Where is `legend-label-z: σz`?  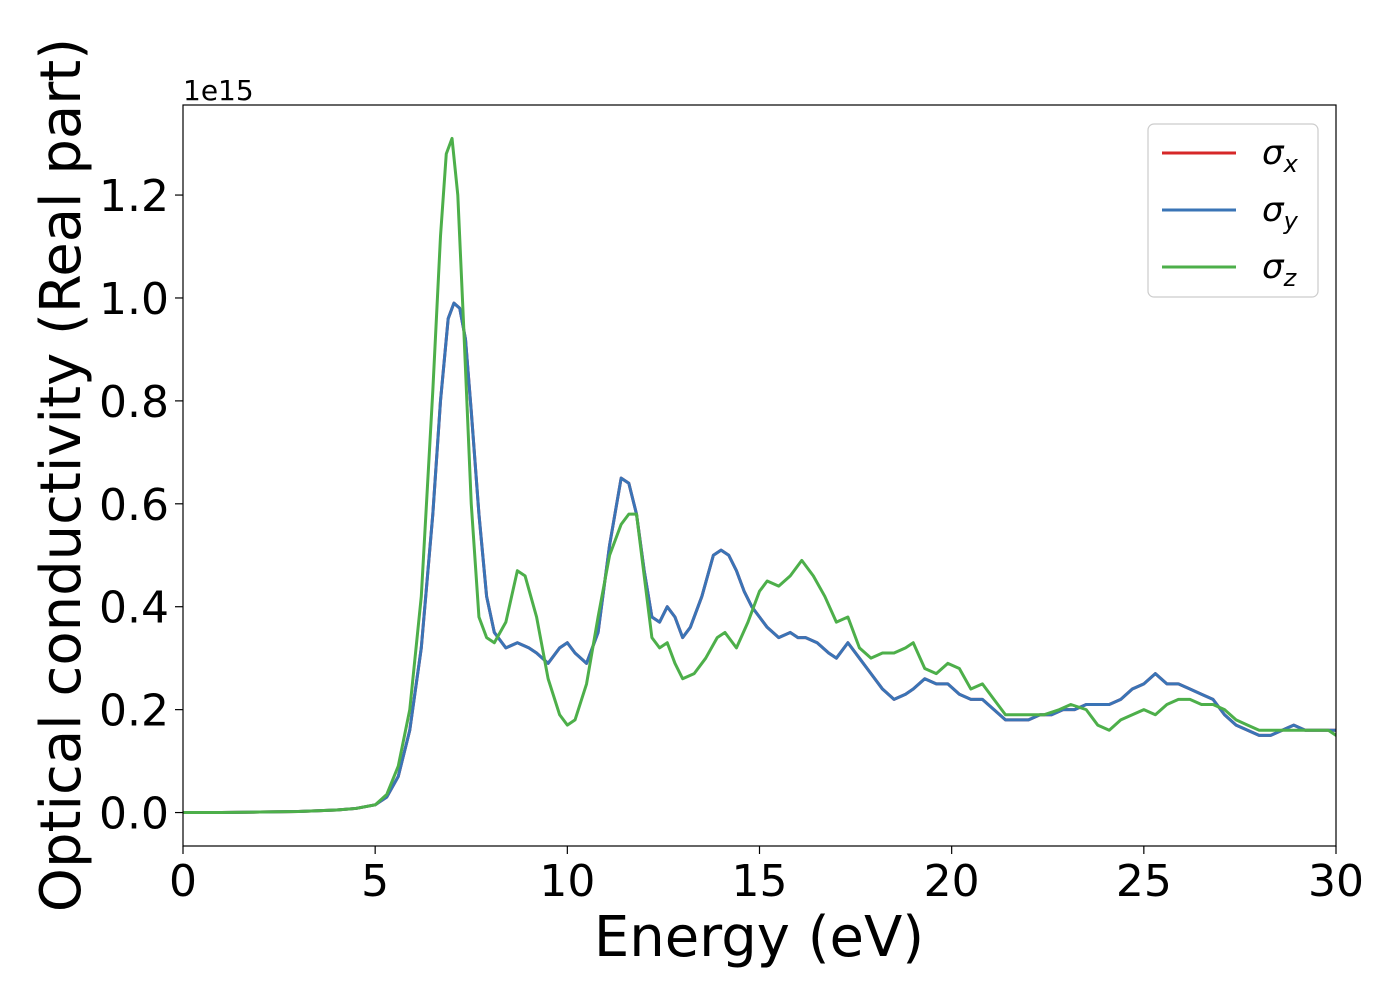 legend-label-z: σz is located at coordinates (1280, 269).